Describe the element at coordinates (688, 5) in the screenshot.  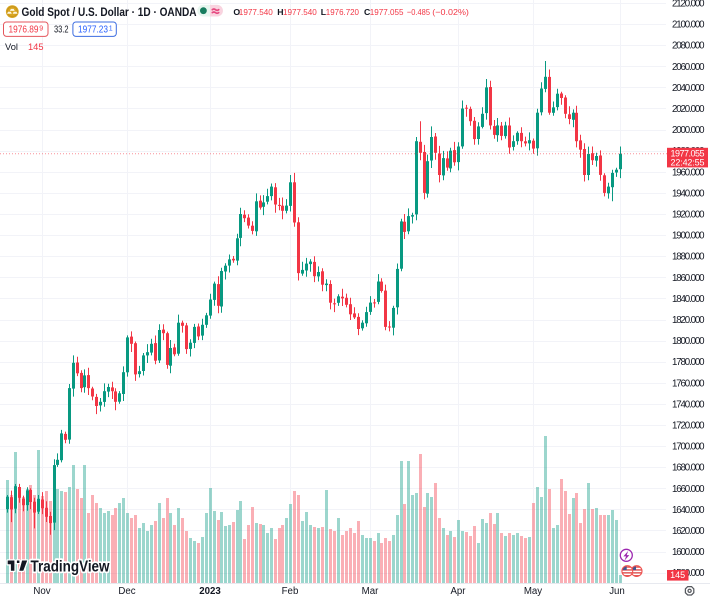
I see `svg-text: 2120.000` at that location.